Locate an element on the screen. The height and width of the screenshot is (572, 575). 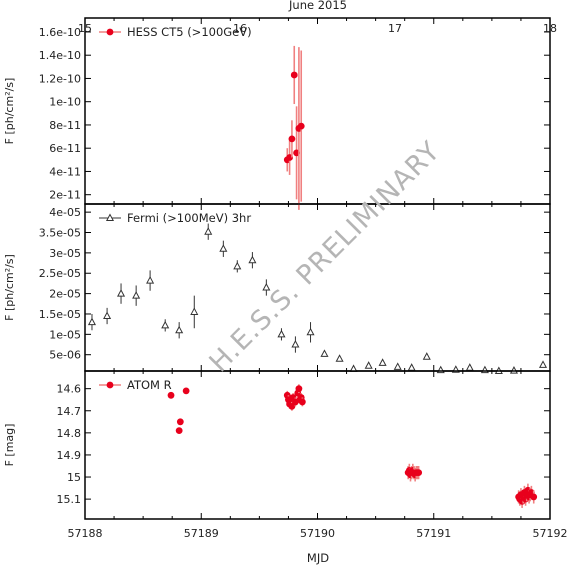
top-tick-label: 17 is located at coordinates (395, 28).